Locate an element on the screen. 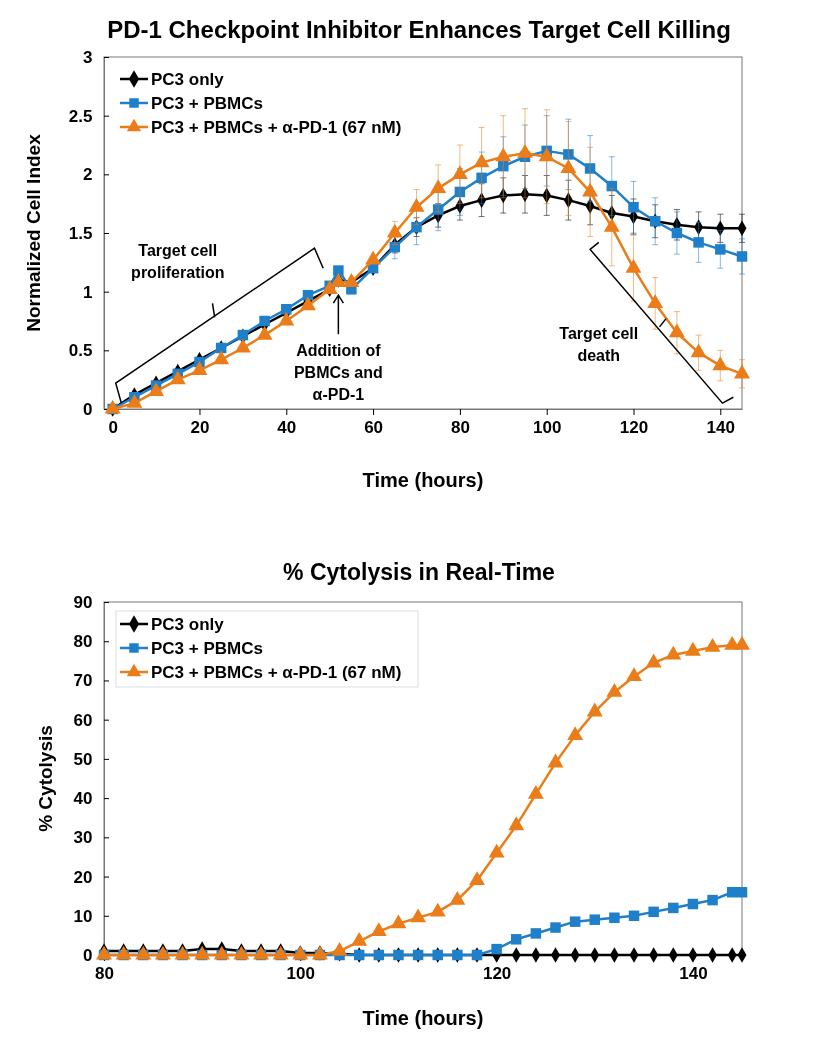 The width and height of the screenshot is (838, 1038). x-tick-label: 60 is located at coordinates (374, 428).